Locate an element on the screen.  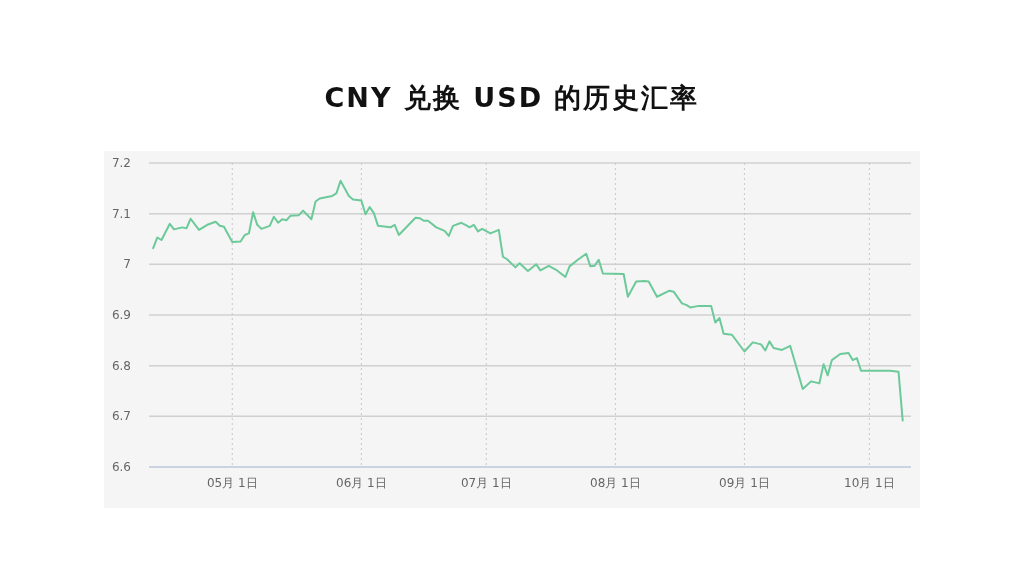
y-tick-label: 7.2 is located at coordinates (121, 163).